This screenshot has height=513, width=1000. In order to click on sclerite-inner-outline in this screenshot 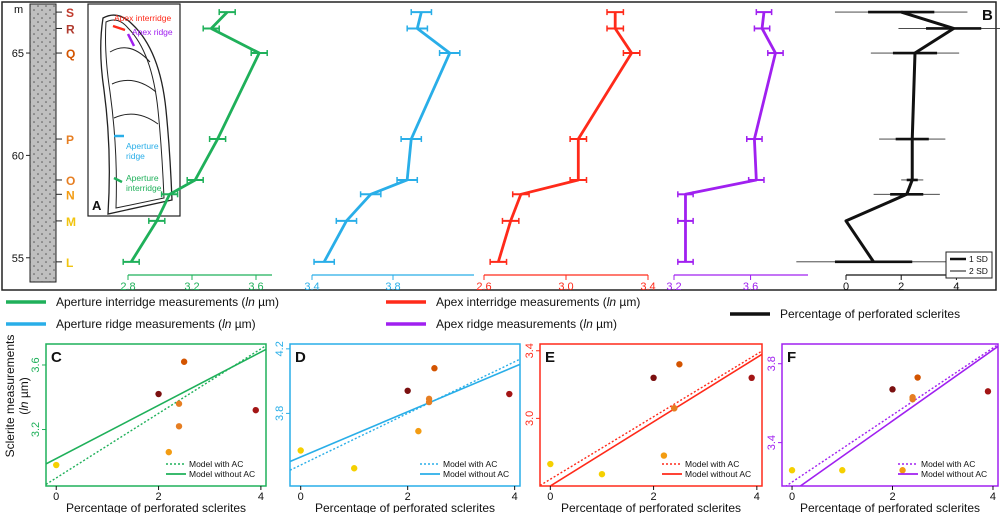, I will do `click(135, 114)`.